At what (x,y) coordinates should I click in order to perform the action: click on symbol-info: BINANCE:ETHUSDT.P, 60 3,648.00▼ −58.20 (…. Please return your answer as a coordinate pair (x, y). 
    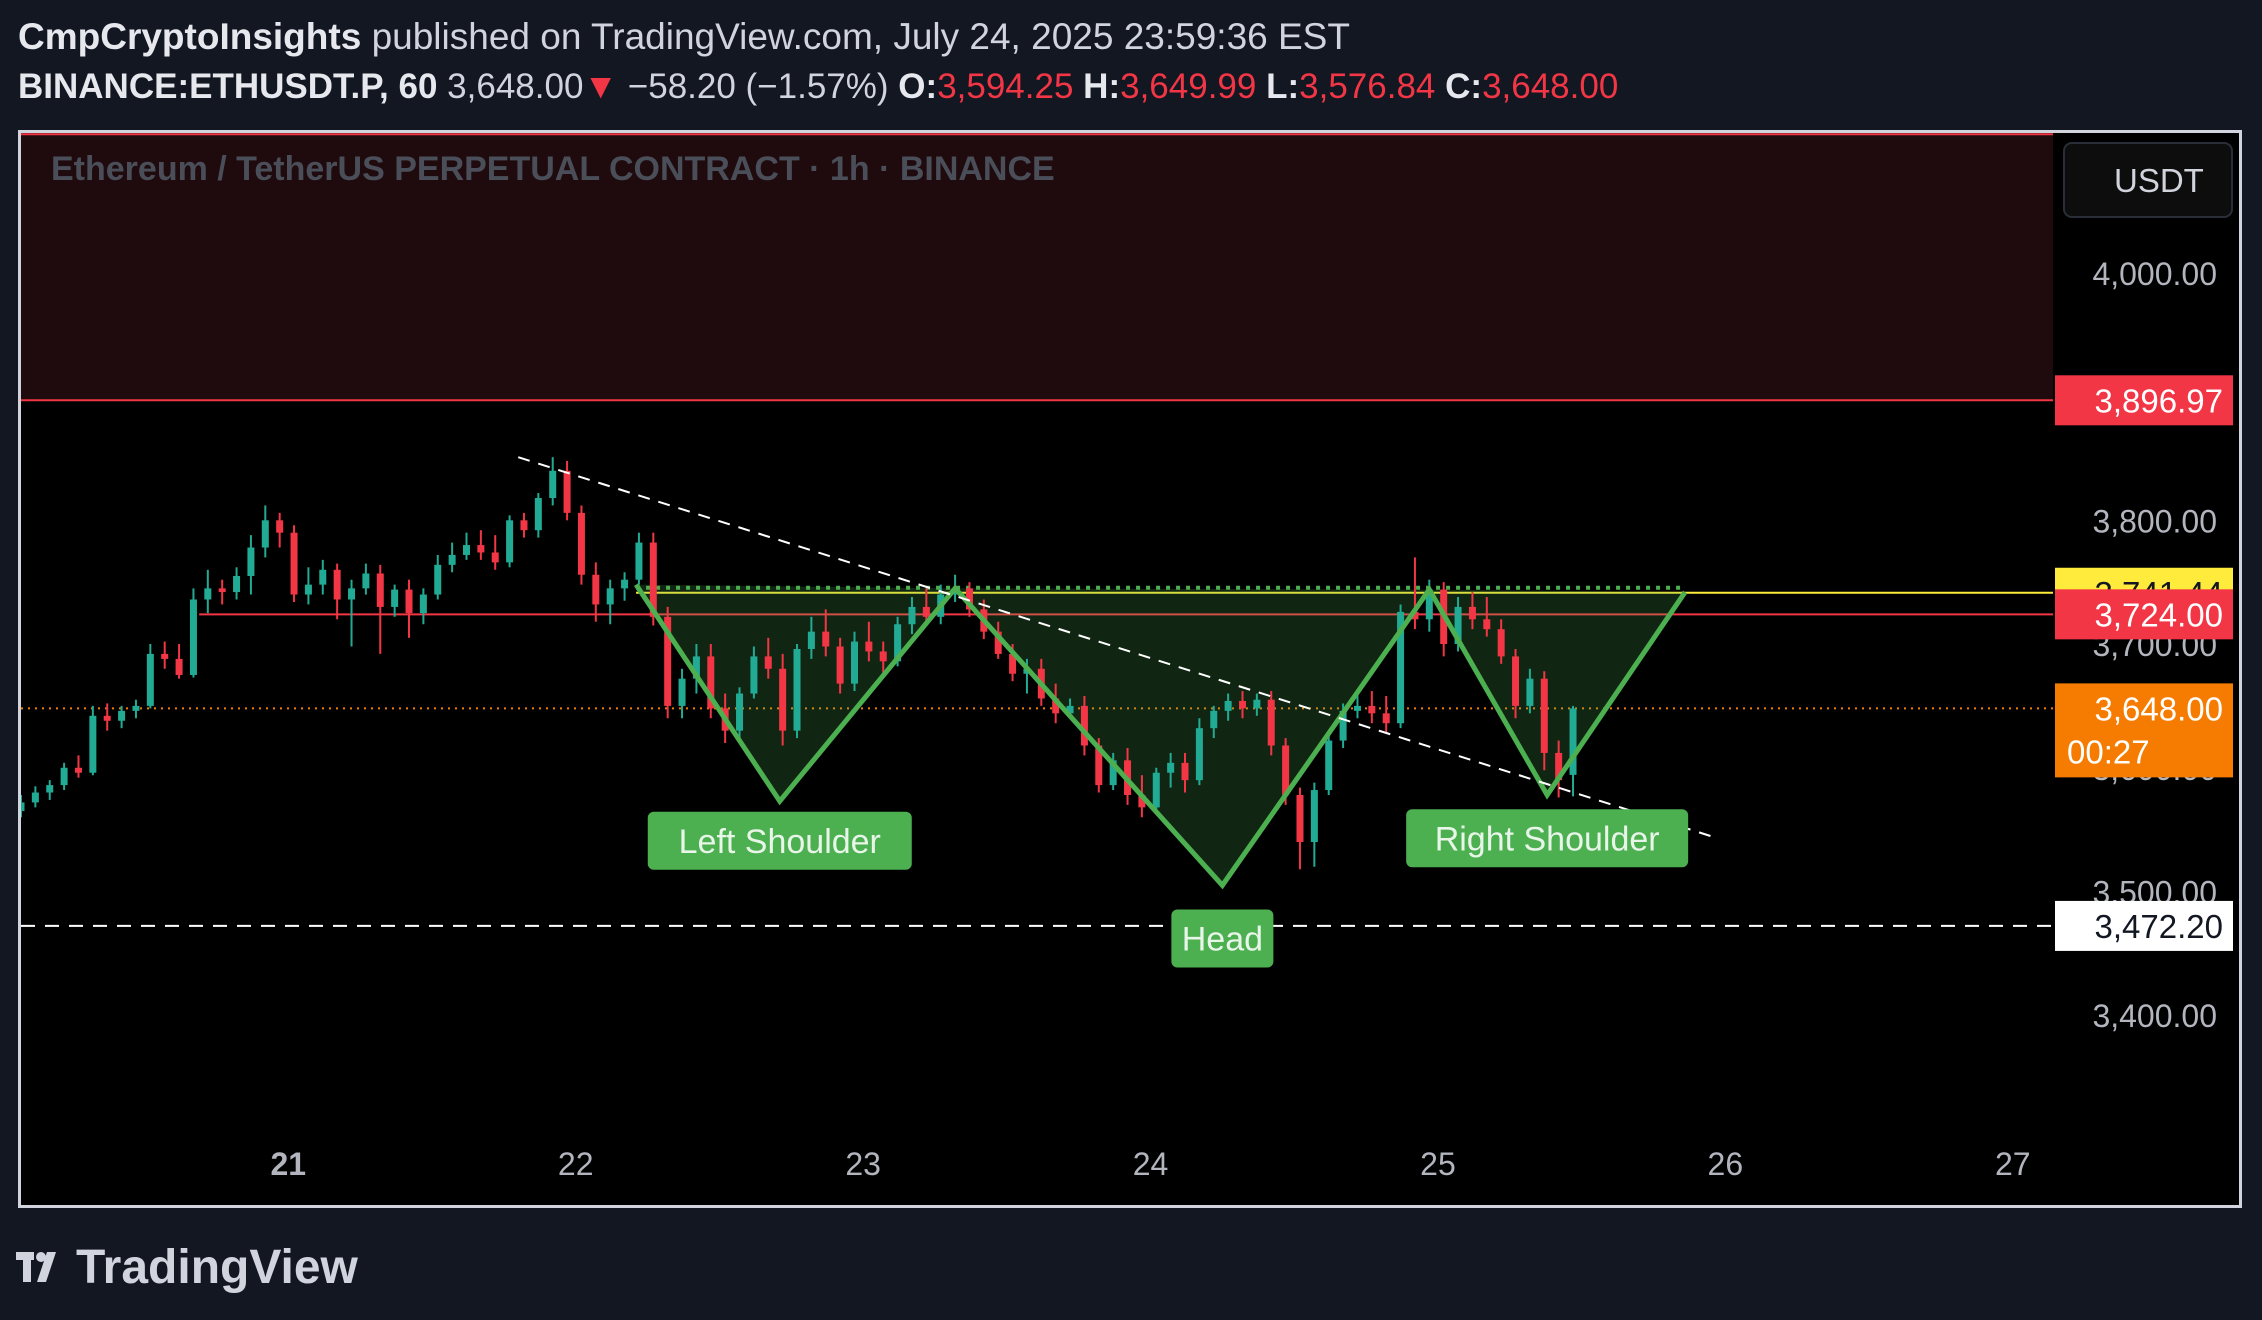
    Looking at the image, I should click on (1128, 87).